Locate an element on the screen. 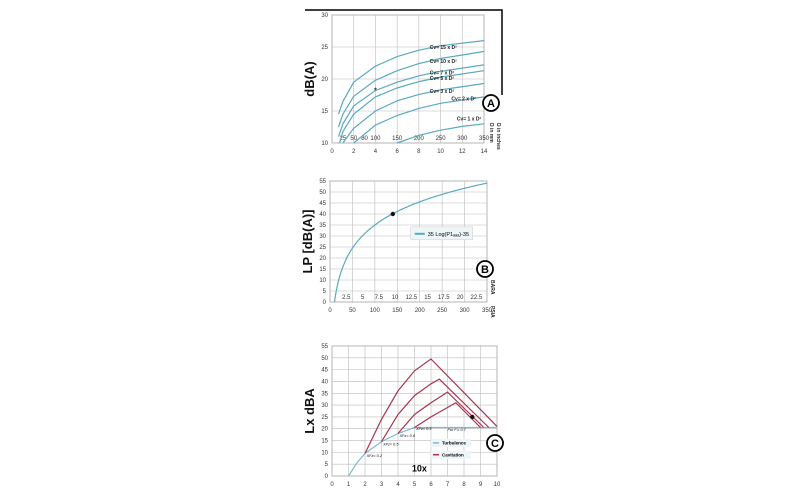 The image size is (800, 500). series-label: Cv= 1 x D² is located at coordinates (469, 119).